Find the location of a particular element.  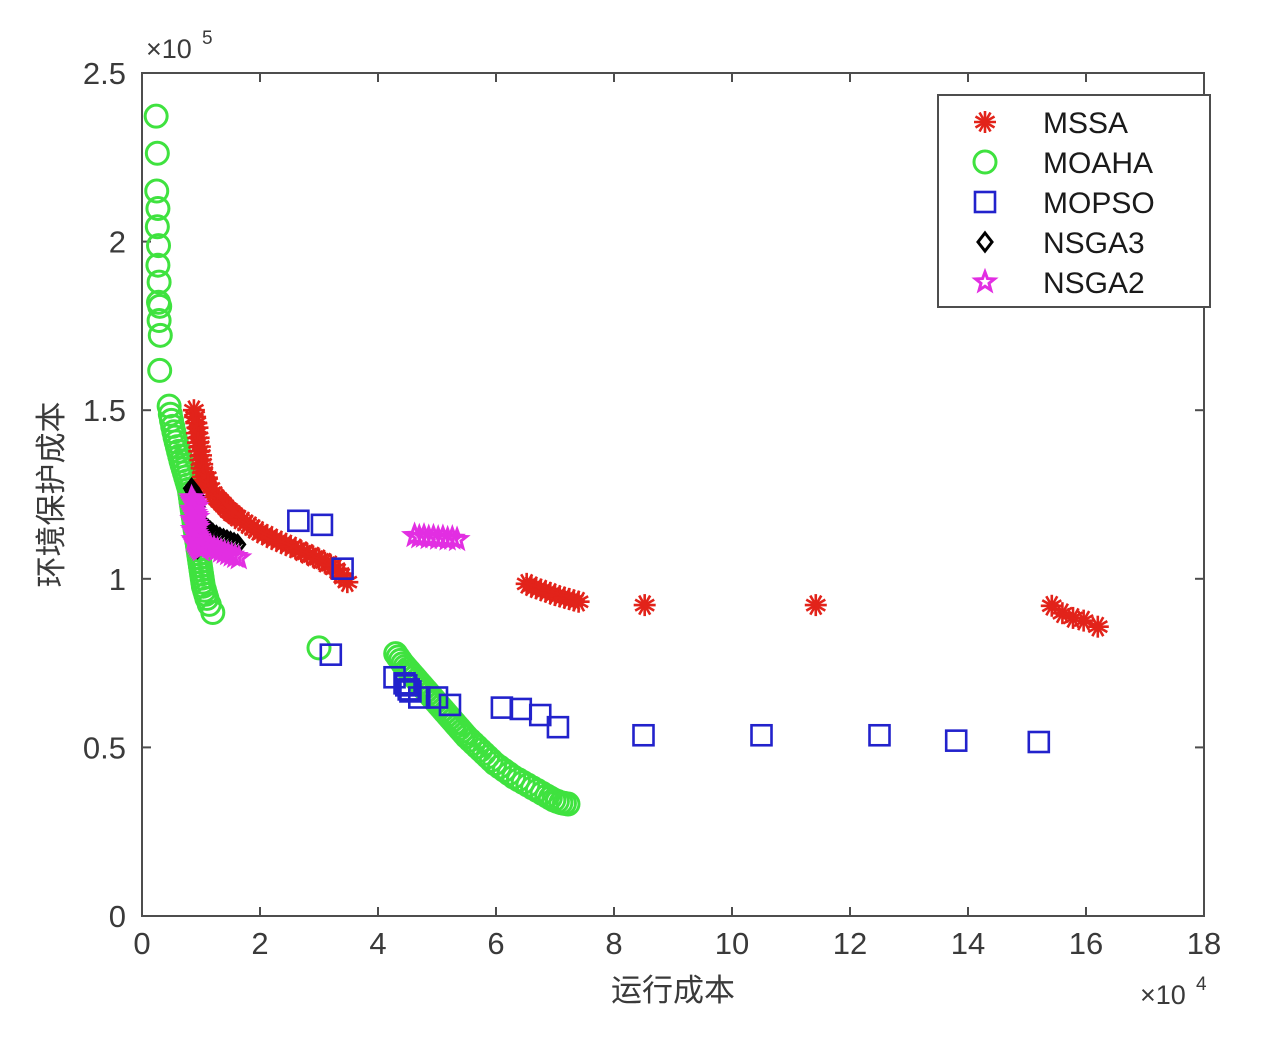

y-tick-label: 1.5 is located at coordinates (104, 410).